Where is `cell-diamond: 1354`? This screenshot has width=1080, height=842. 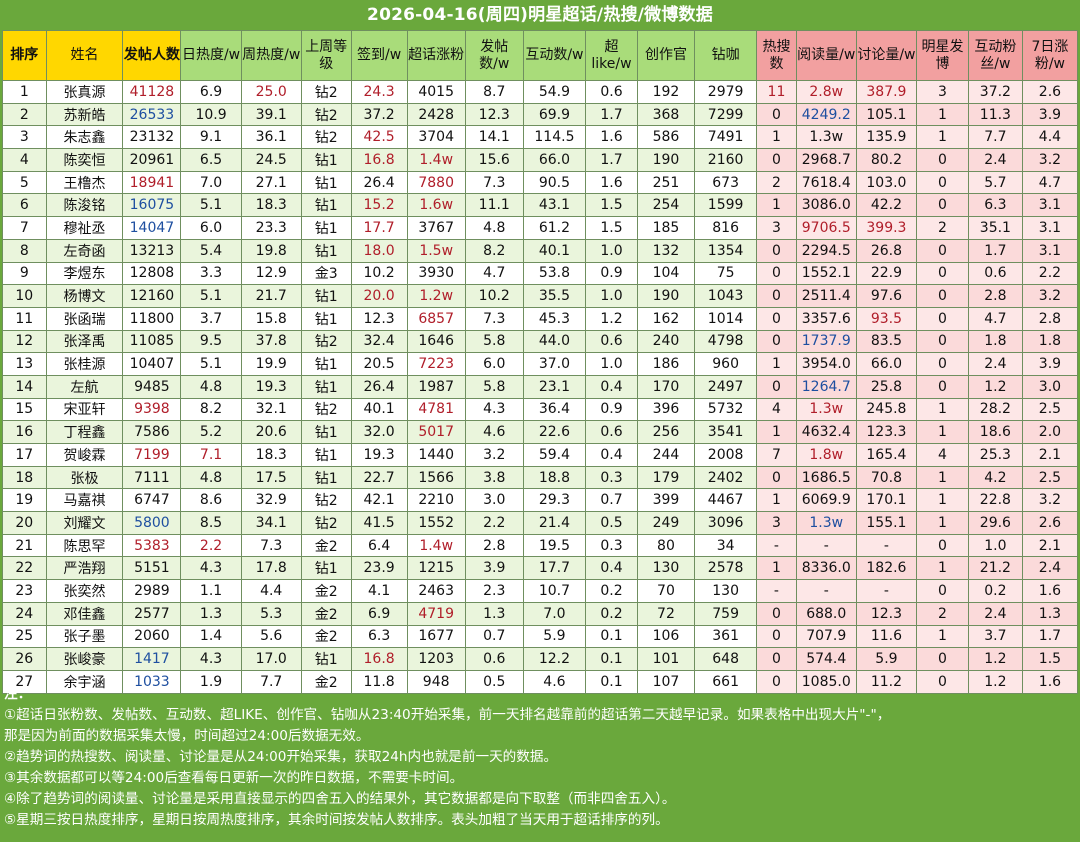 cell-diamond: 1354 is located at coordinates (725, 250).